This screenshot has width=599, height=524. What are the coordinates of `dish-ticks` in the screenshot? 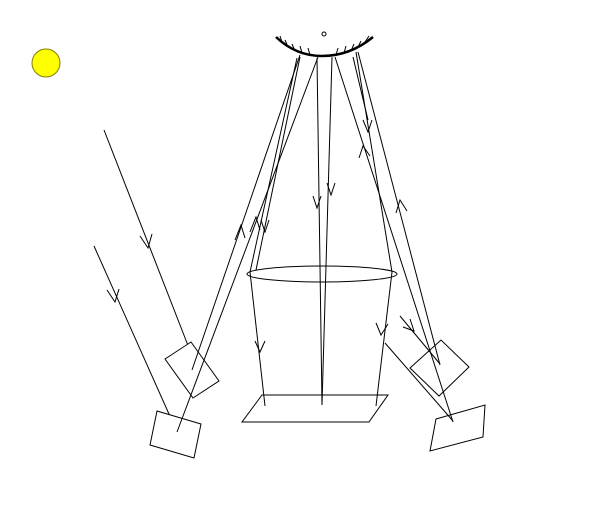 It's located at (324, 45).